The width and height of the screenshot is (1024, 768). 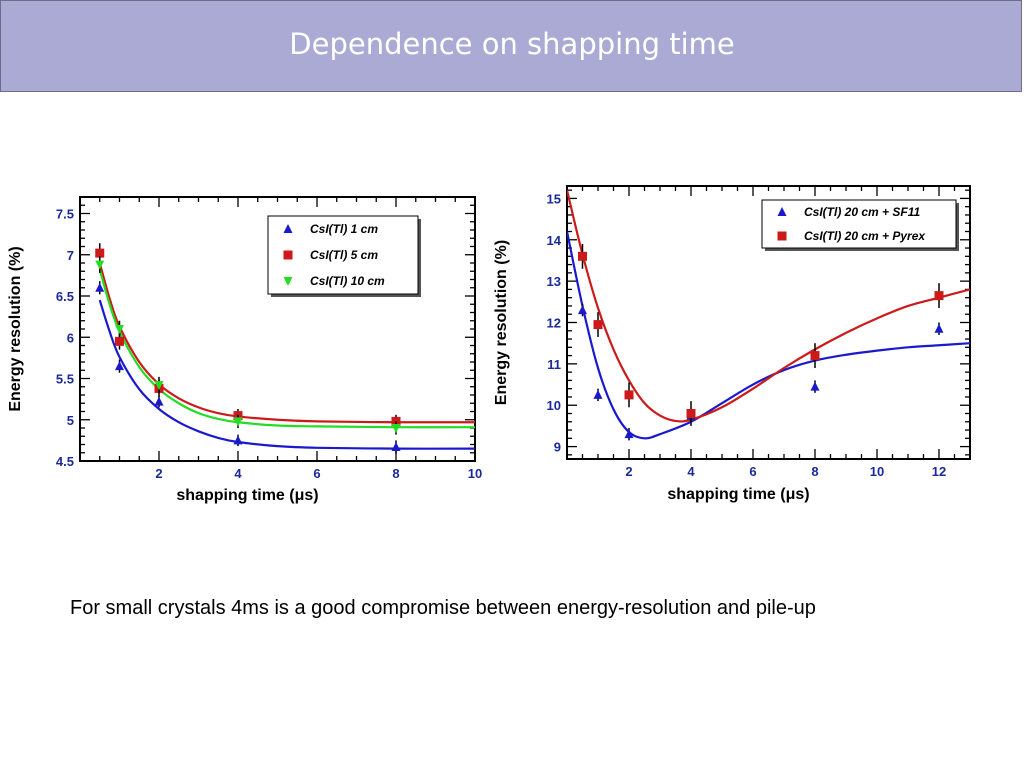 I want to click on y-tick-label: 7.5, so click(x=65, y=214).